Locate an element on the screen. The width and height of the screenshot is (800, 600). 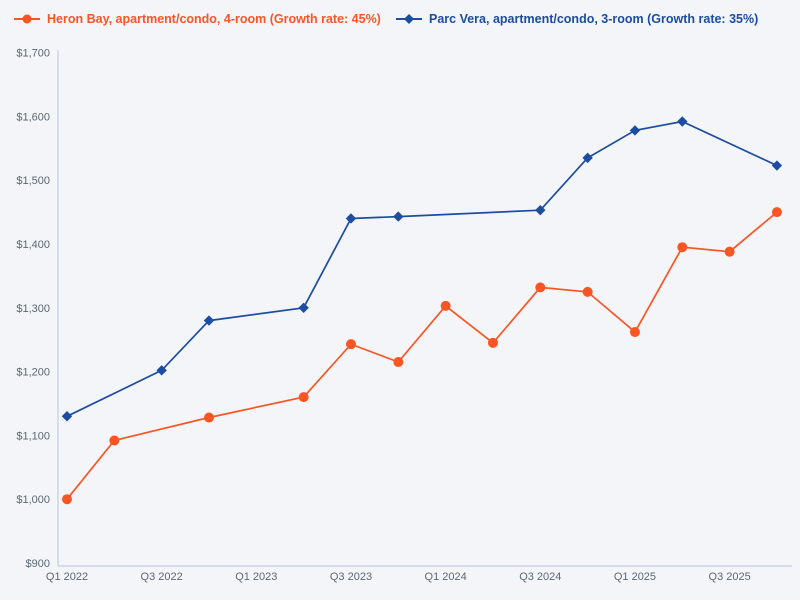
x-tick-label: Q1 2022 is located at coordinates (67, 577).